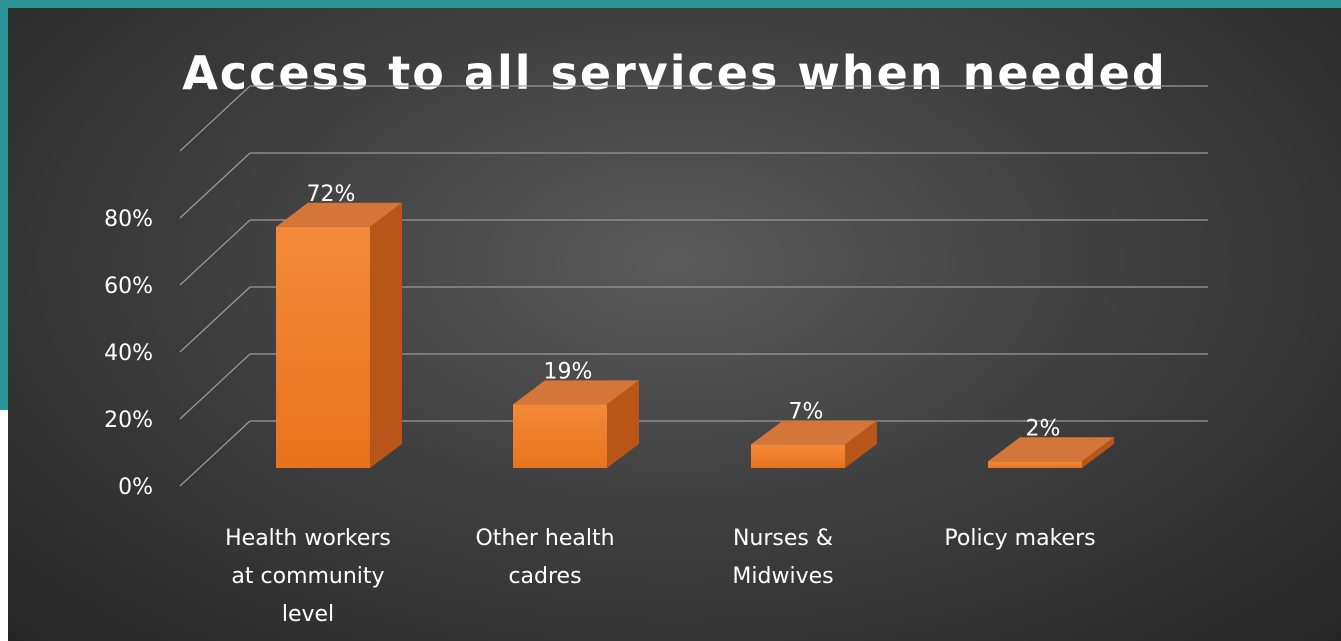  Describe the element at coordinates (544, 557) in the screenshot. I see `x-tick-label: Other health cadres` at that location.